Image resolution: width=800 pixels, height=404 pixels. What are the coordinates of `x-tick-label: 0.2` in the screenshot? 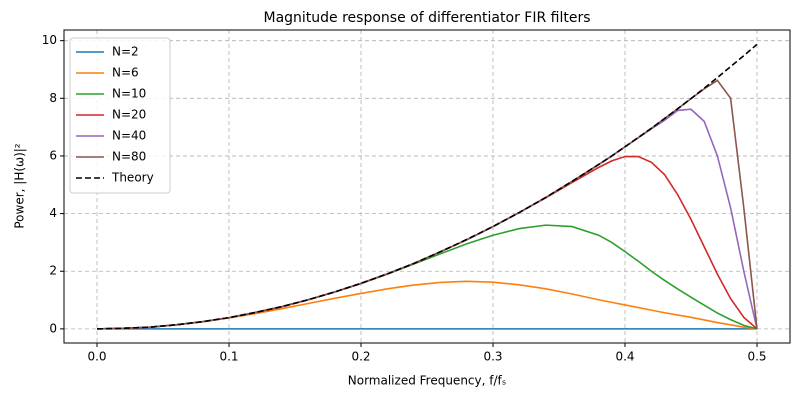 It's located at (360, 357).